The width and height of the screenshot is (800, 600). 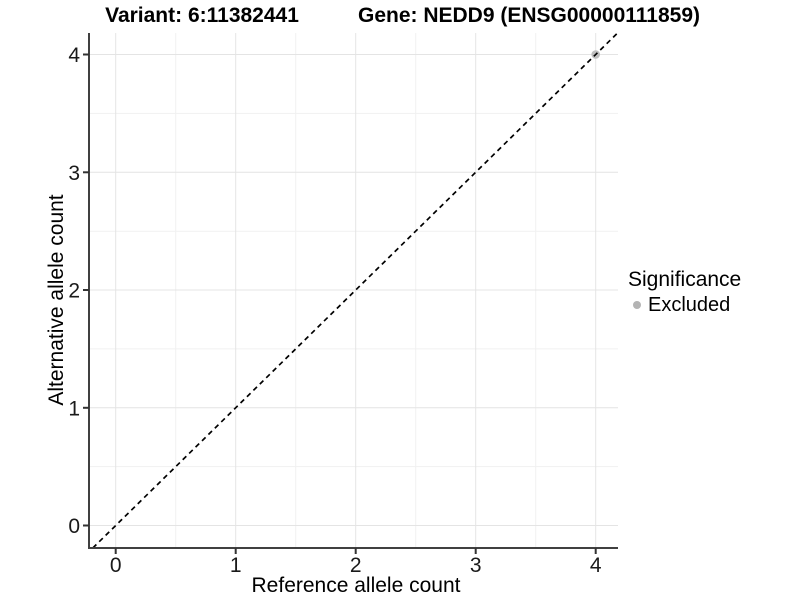 What do you see at coordinates (637, 305) in the screenshot?
I see `excluded-point-icon` at bounding box center [637, 305].